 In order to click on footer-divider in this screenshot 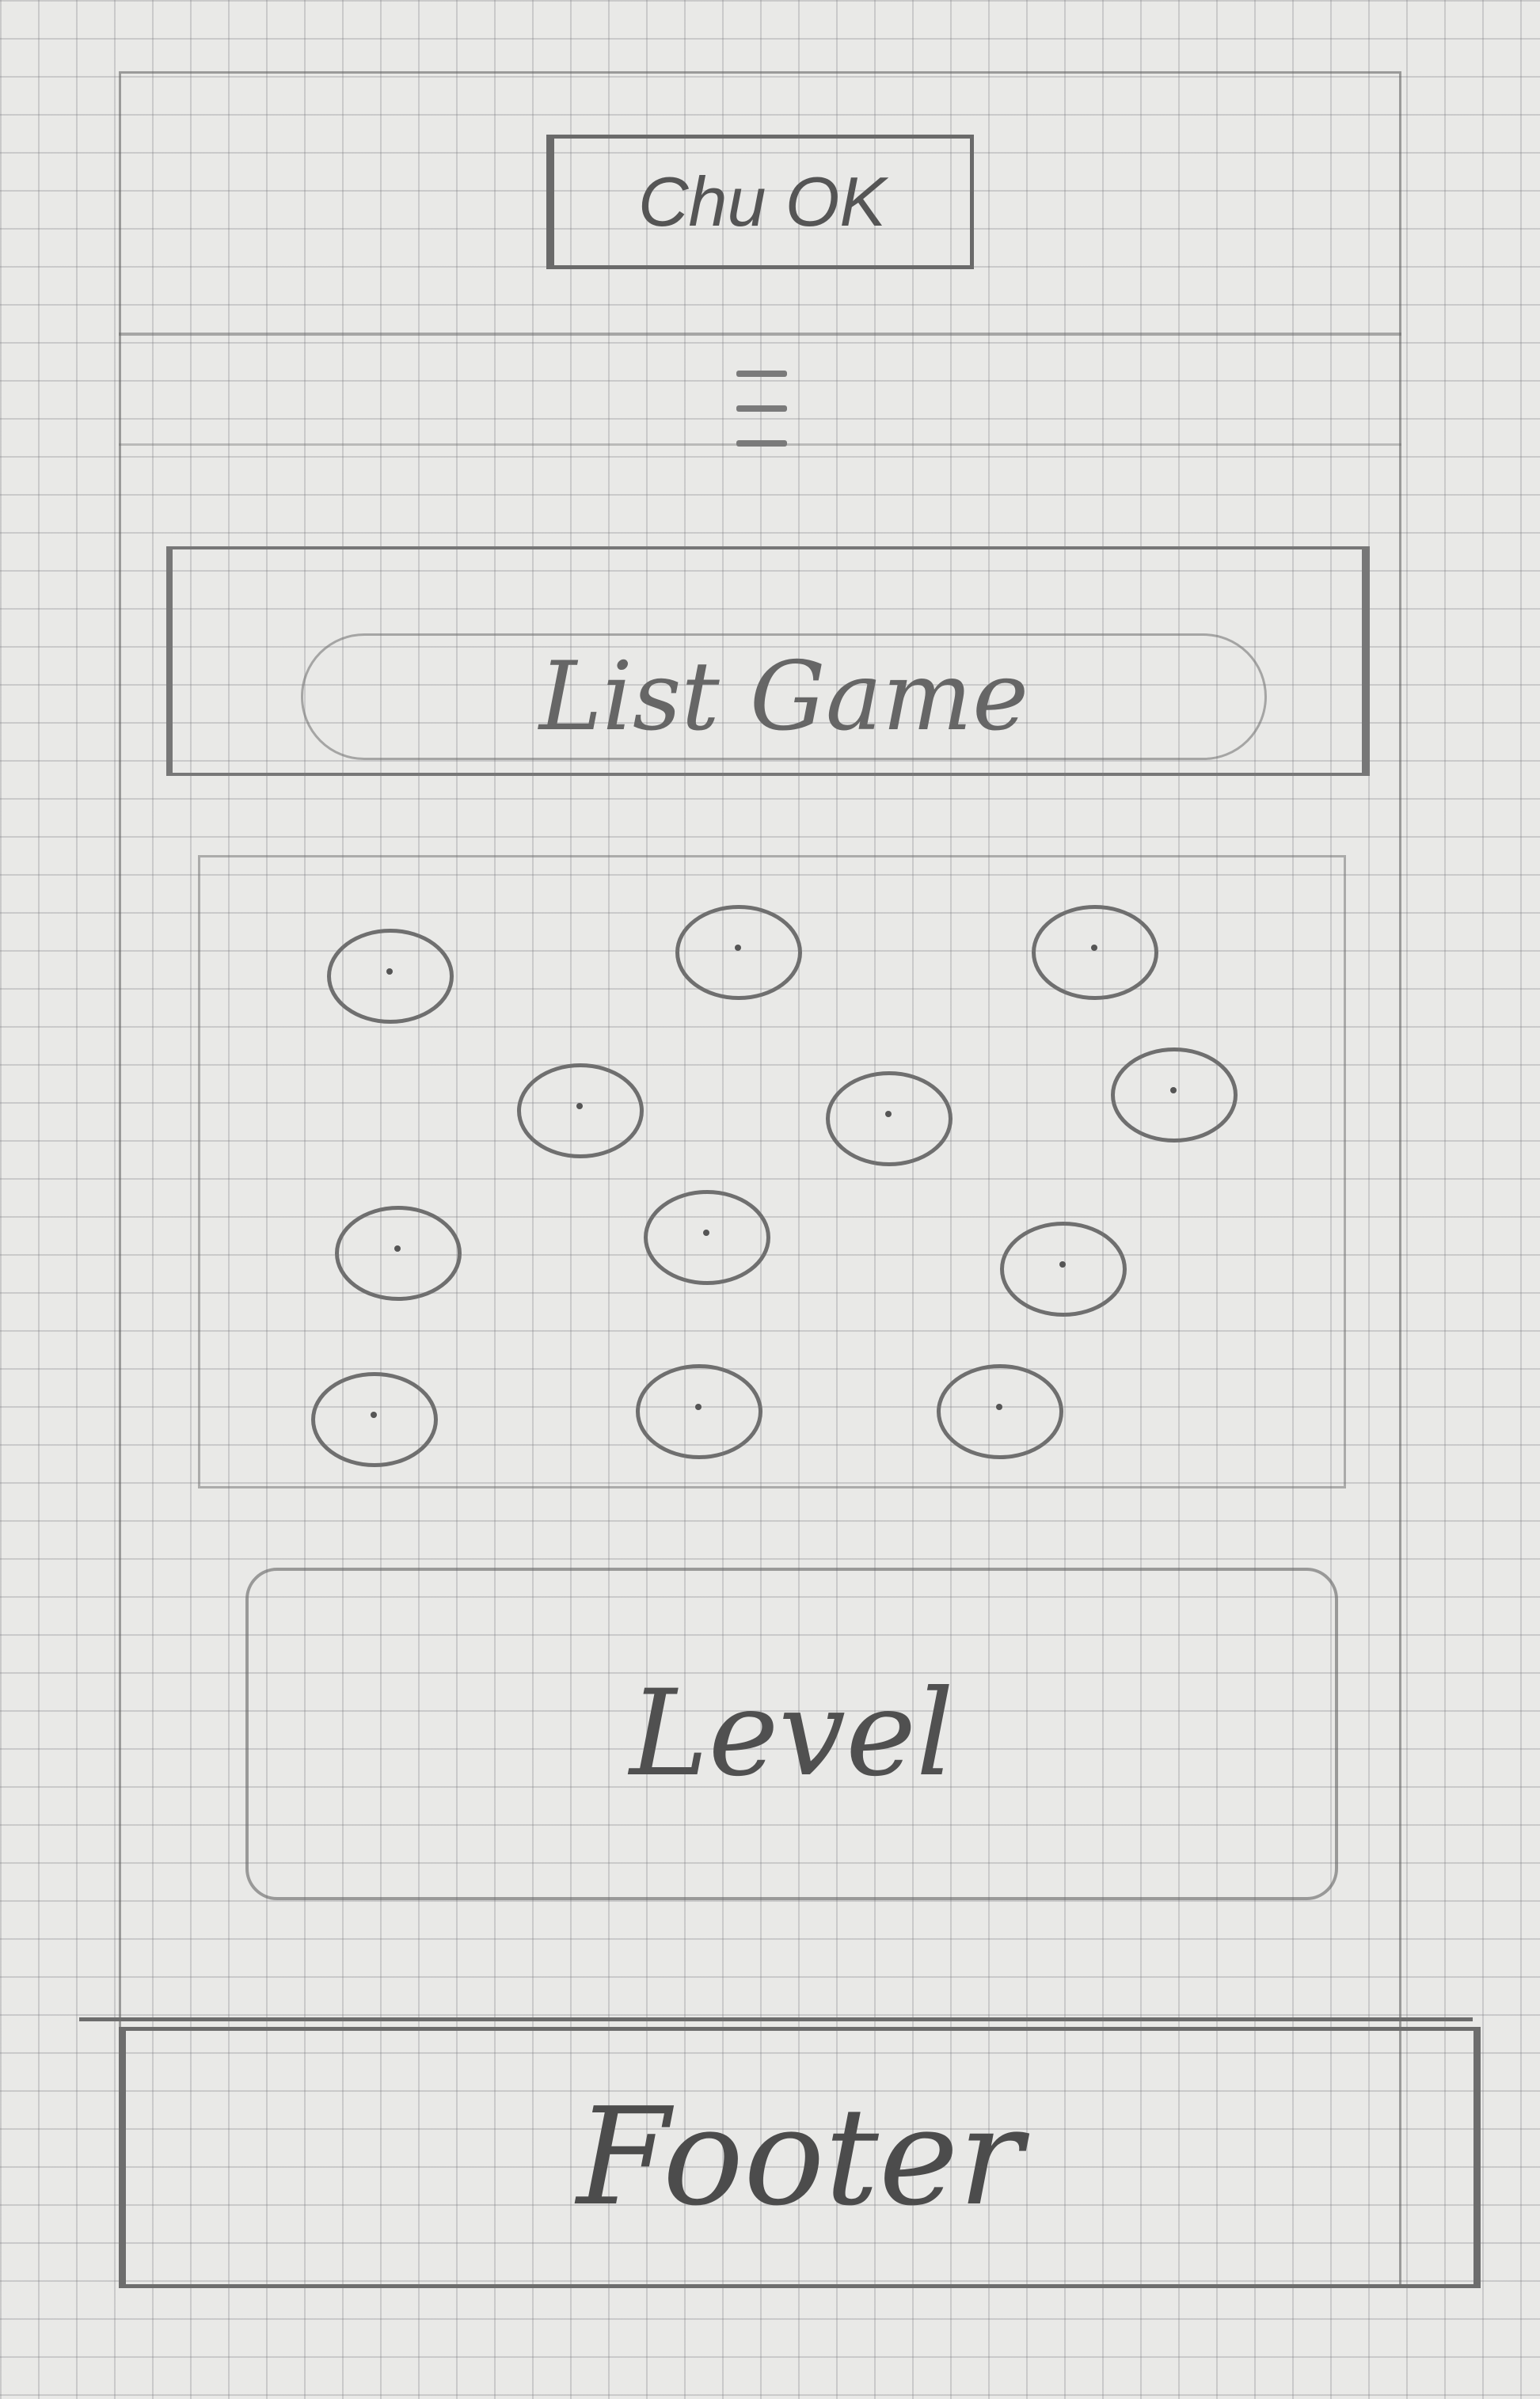, I will do `click(776, 2019)`.